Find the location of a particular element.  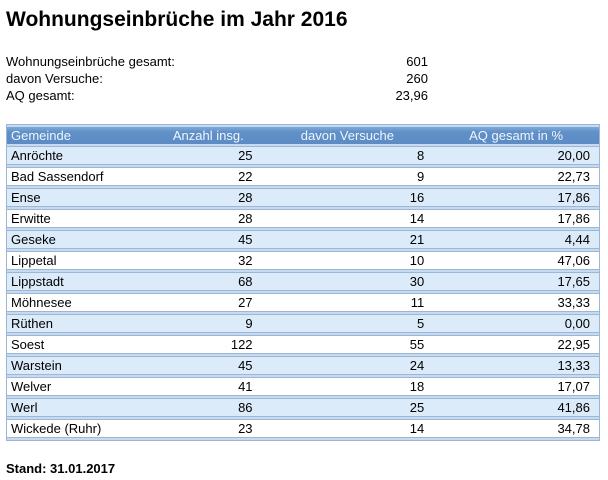

gemeinde-cell: Wickede (Ruhr) is located at coordinates (81, 428).